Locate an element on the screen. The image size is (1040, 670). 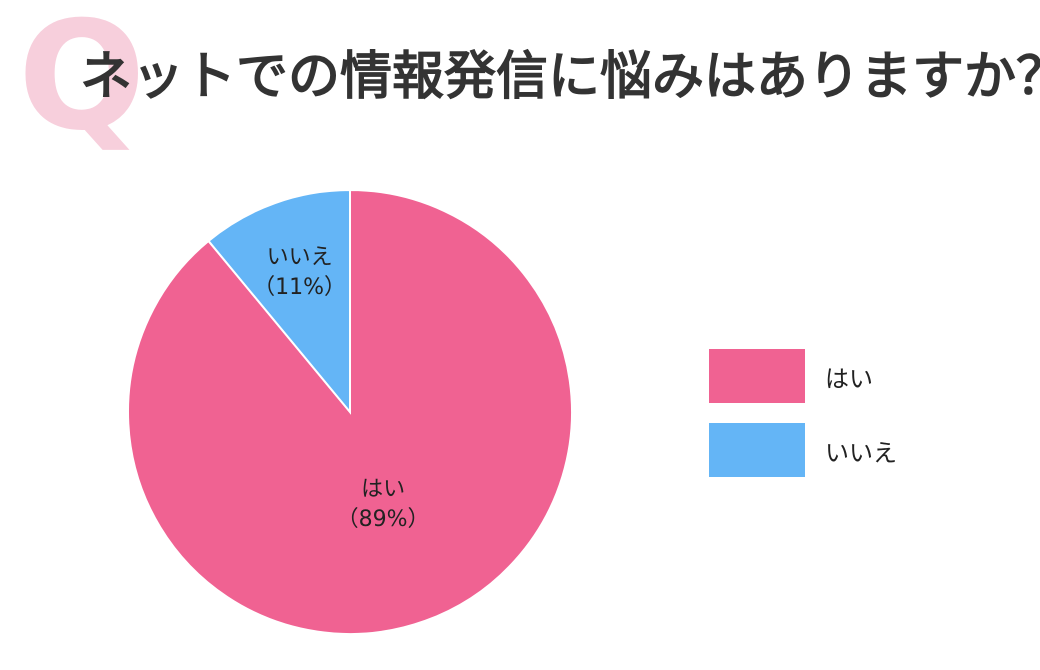
pie-slice-percent-0: （89%） is located at coordinates (383, 519).